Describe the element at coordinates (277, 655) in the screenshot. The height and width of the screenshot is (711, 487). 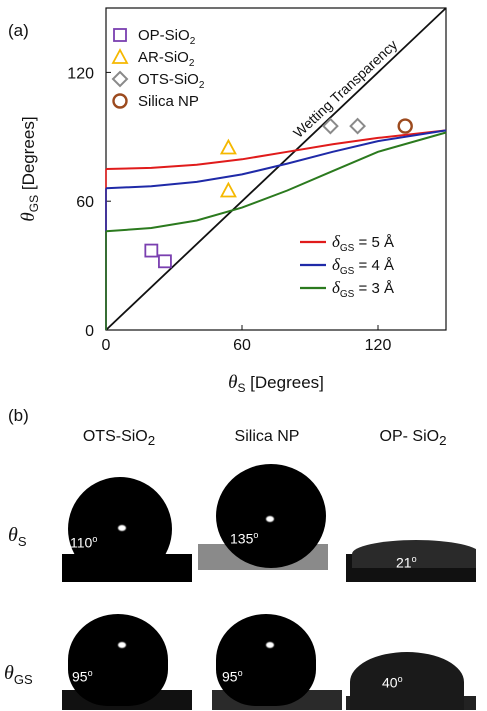
I see `photo-silica-theta-gs: 95o` at that location.